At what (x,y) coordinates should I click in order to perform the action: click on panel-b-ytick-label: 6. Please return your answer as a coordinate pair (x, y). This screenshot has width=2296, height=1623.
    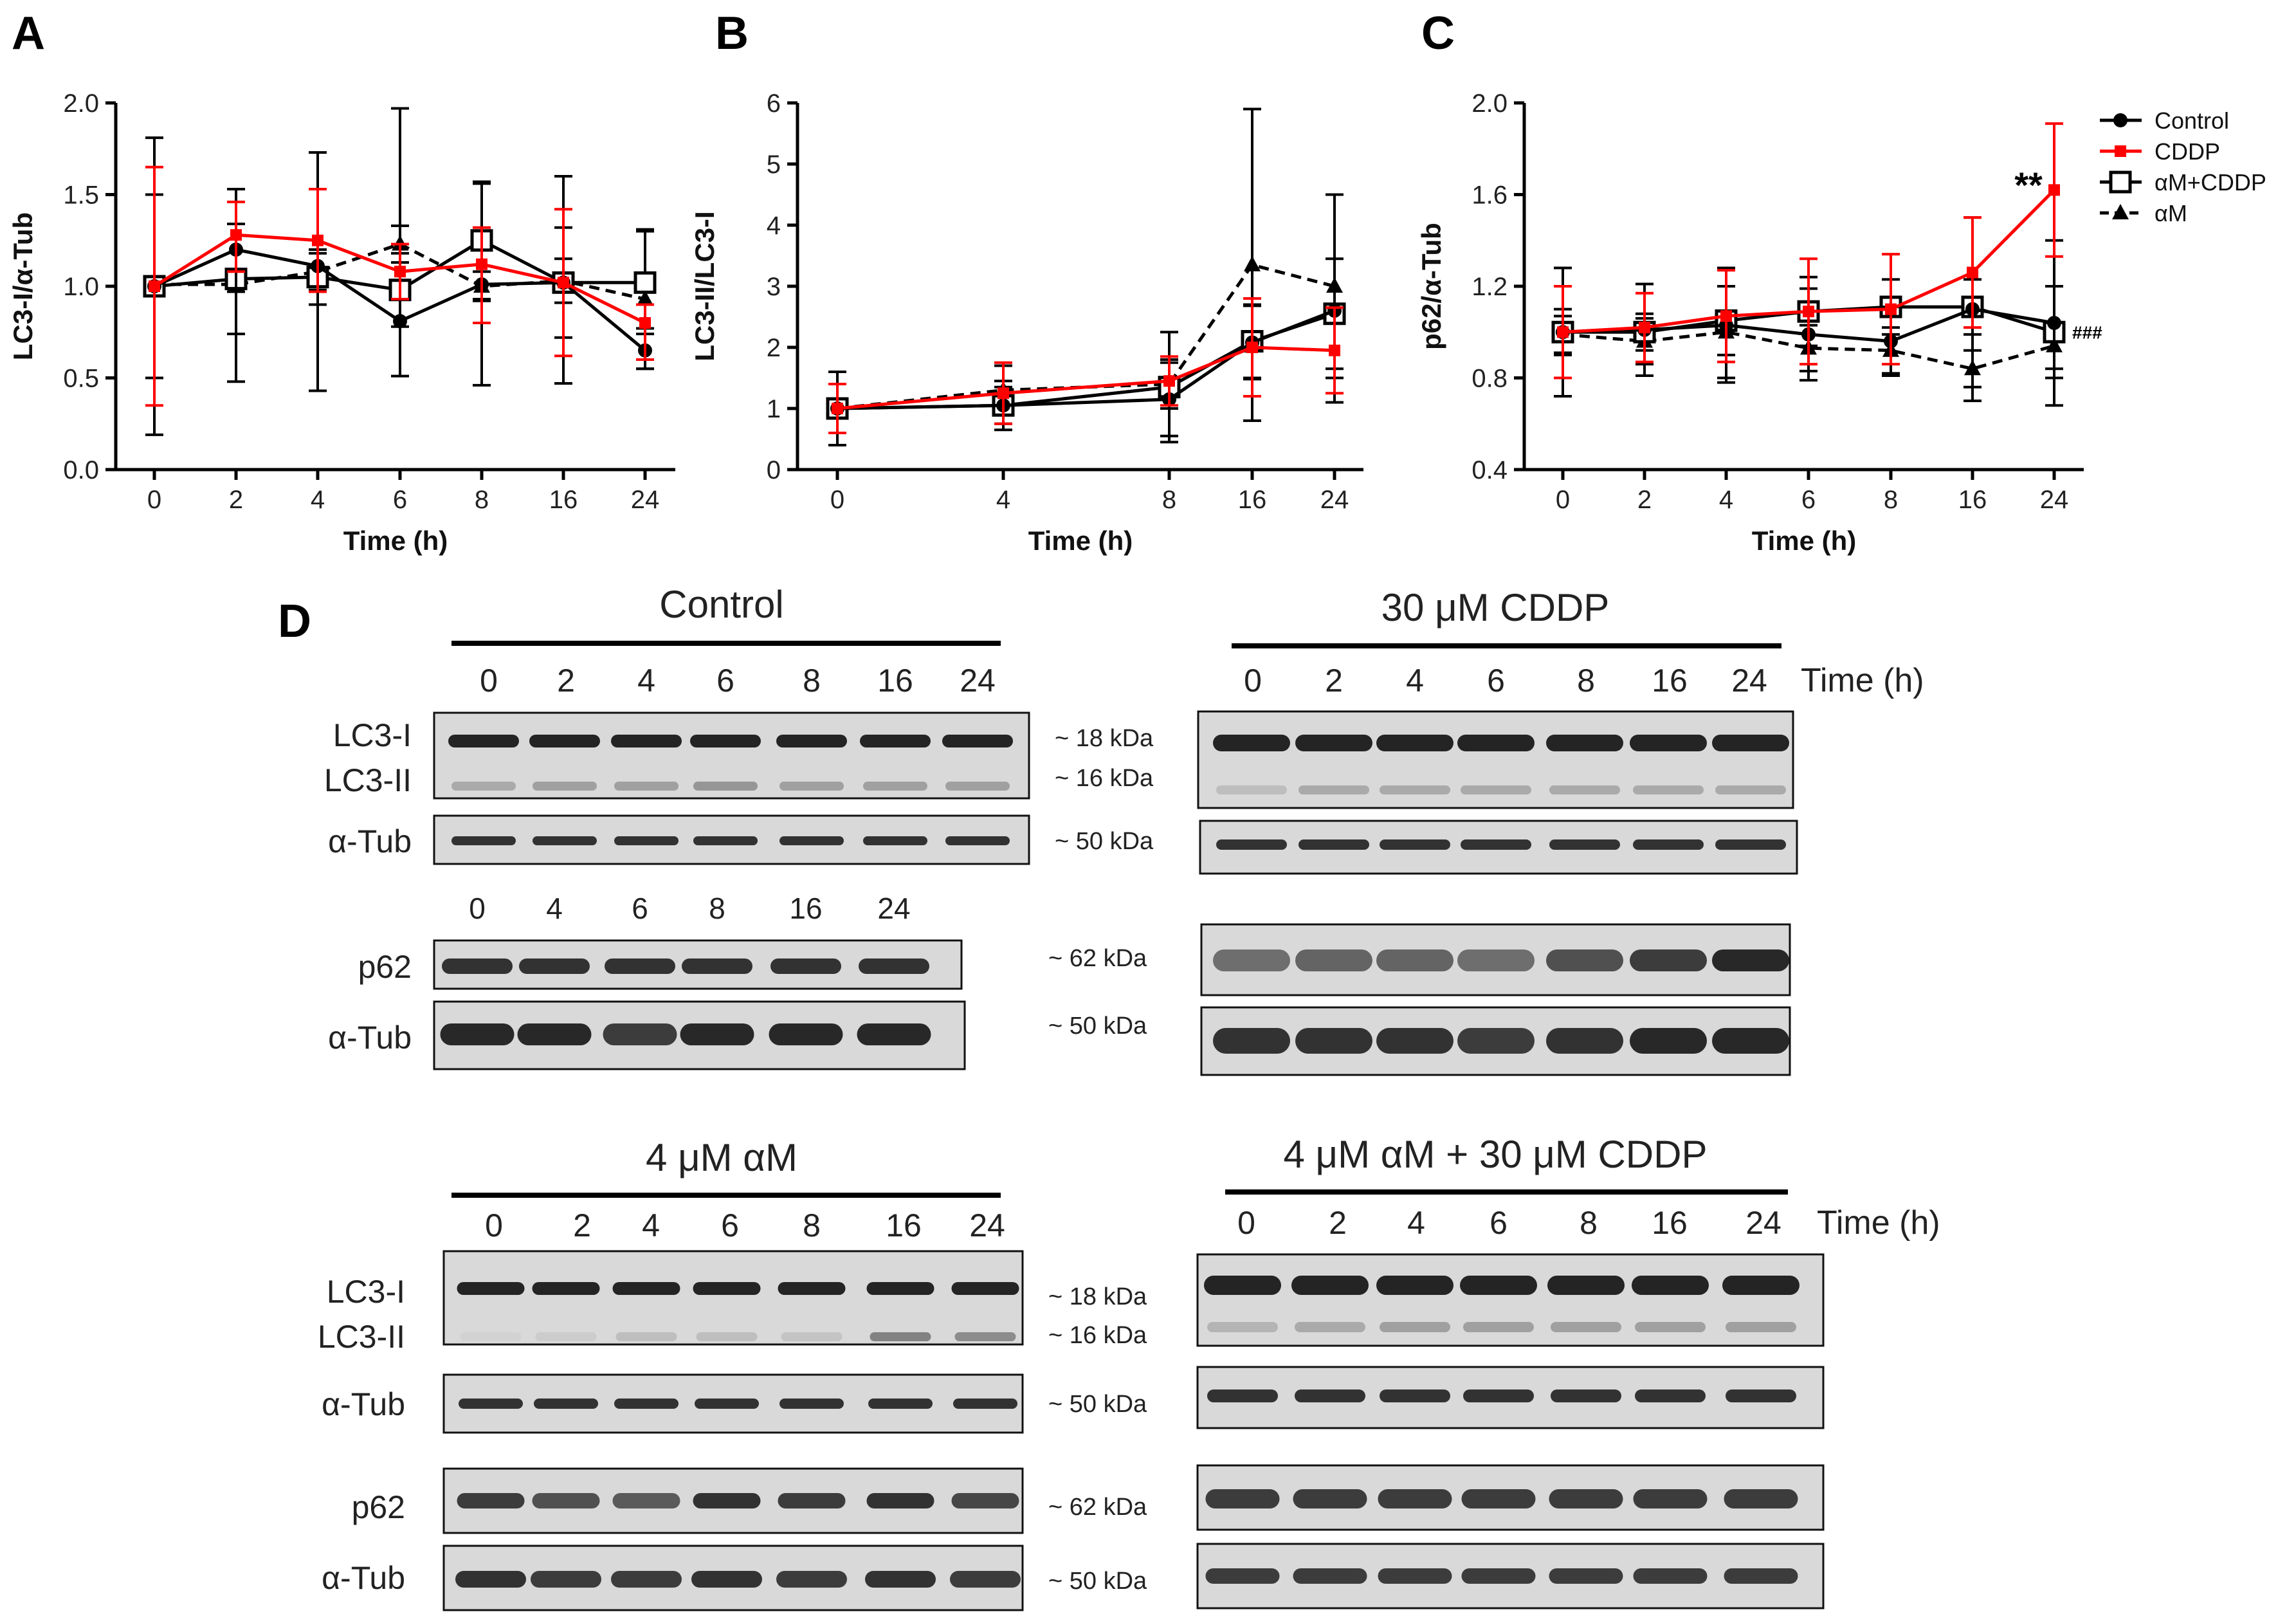
    Looking at the image, I should click on (774, 103).